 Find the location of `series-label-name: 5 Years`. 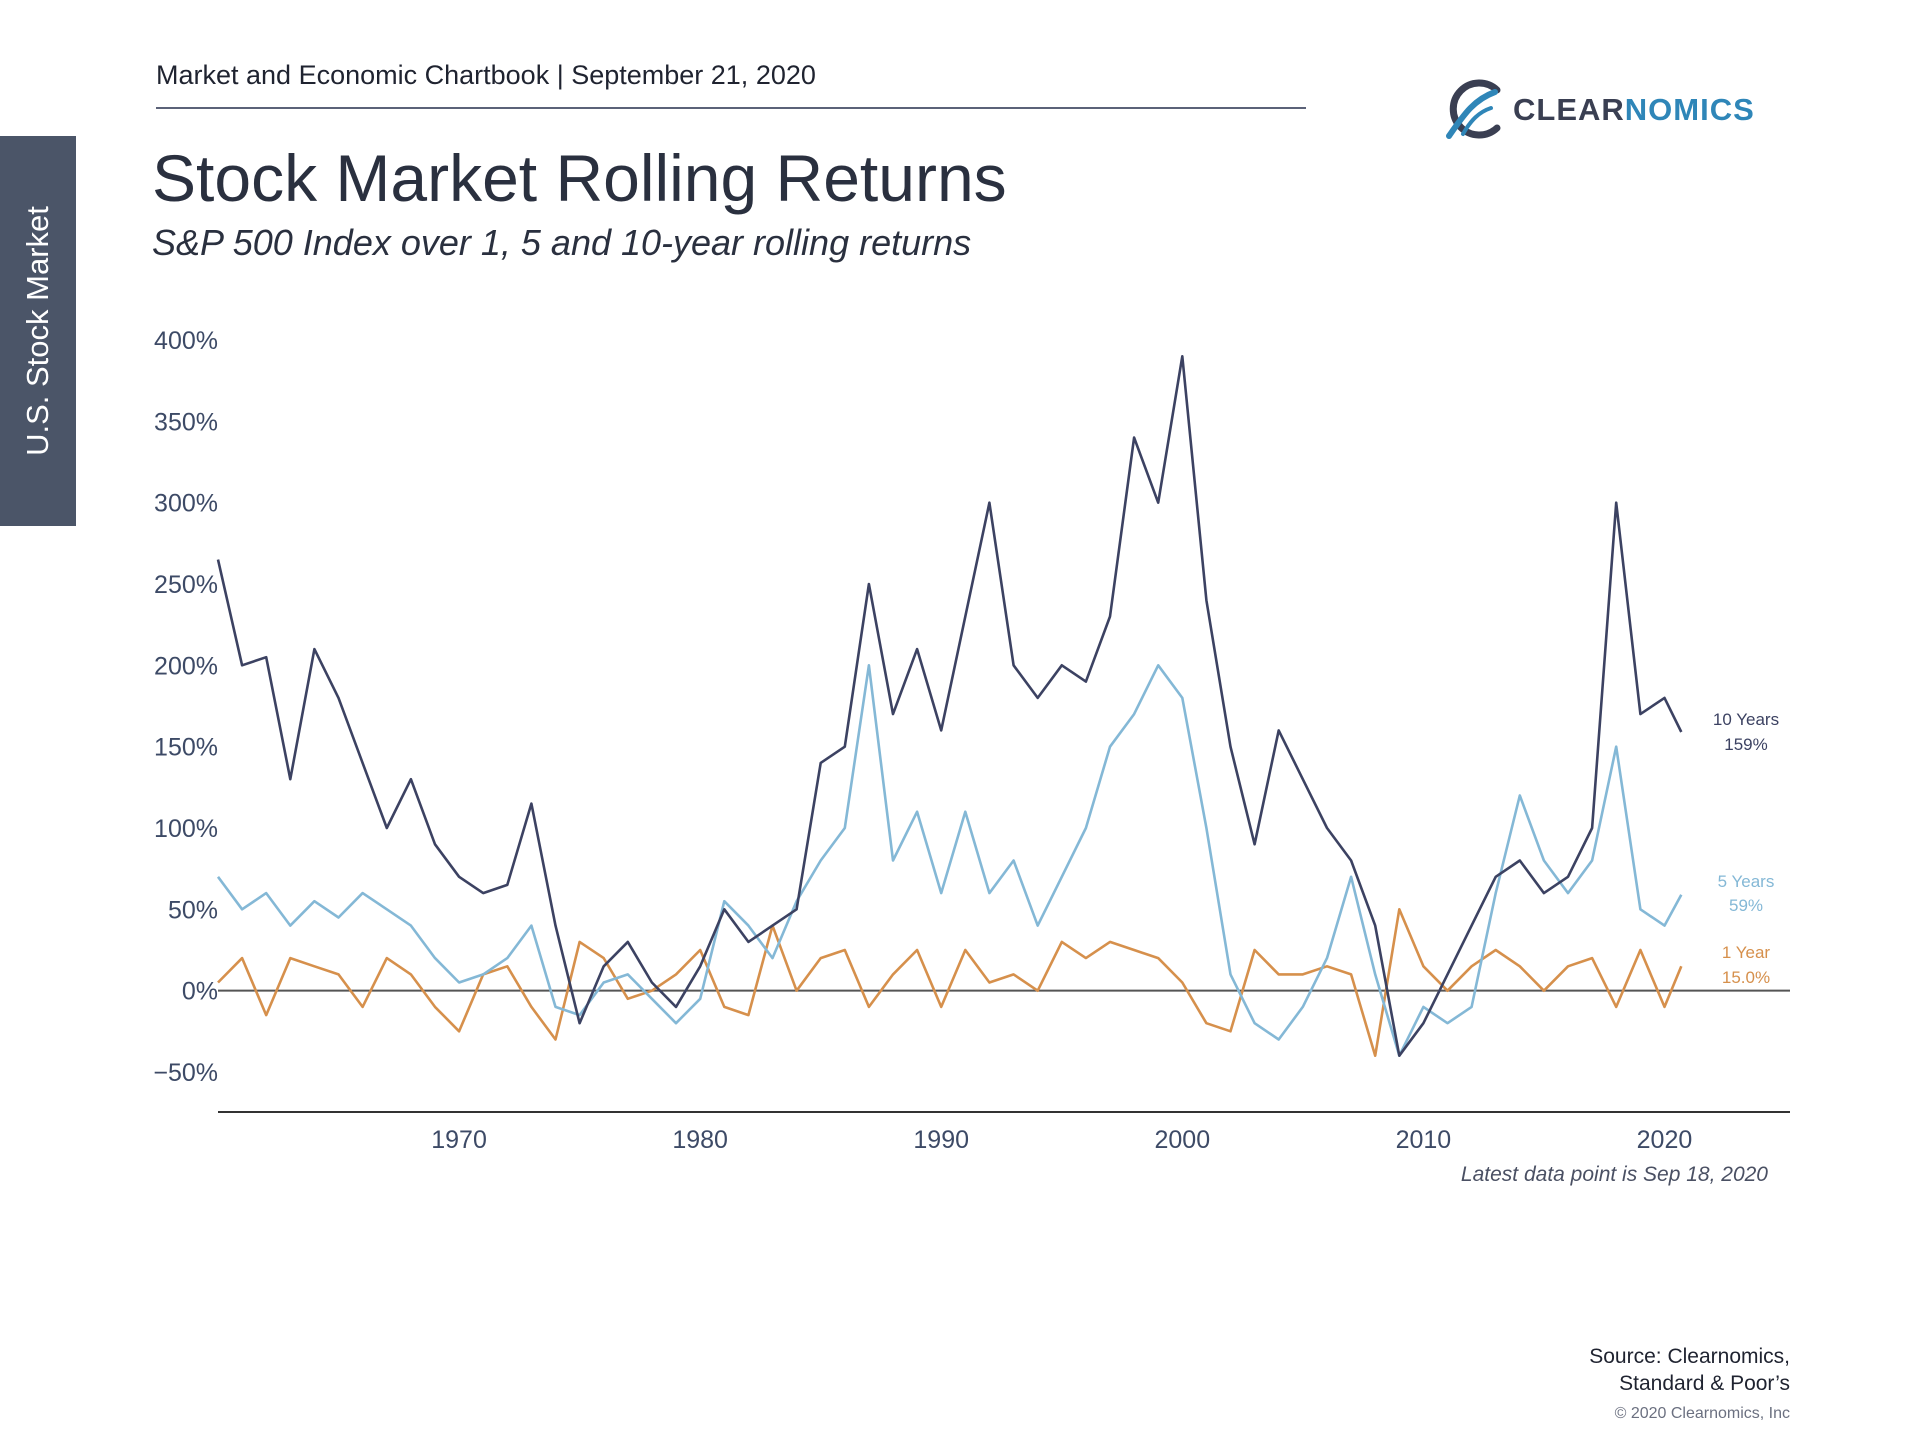

series-label-name: 5 Years is located at coordinates (1746, 881).